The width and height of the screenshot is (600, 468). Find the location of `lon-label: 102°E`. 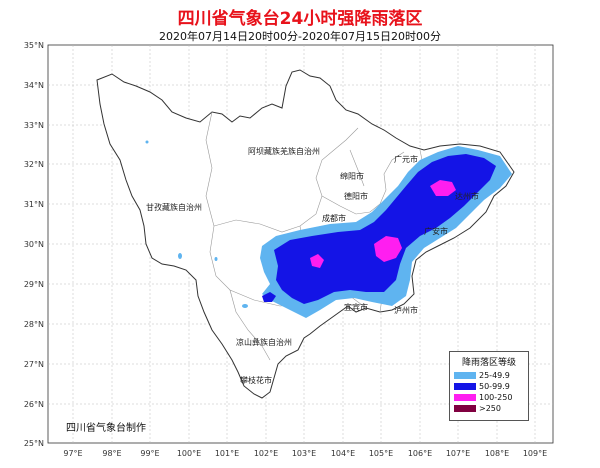

lon-label: 102°E is located at coordinates (266, 453).